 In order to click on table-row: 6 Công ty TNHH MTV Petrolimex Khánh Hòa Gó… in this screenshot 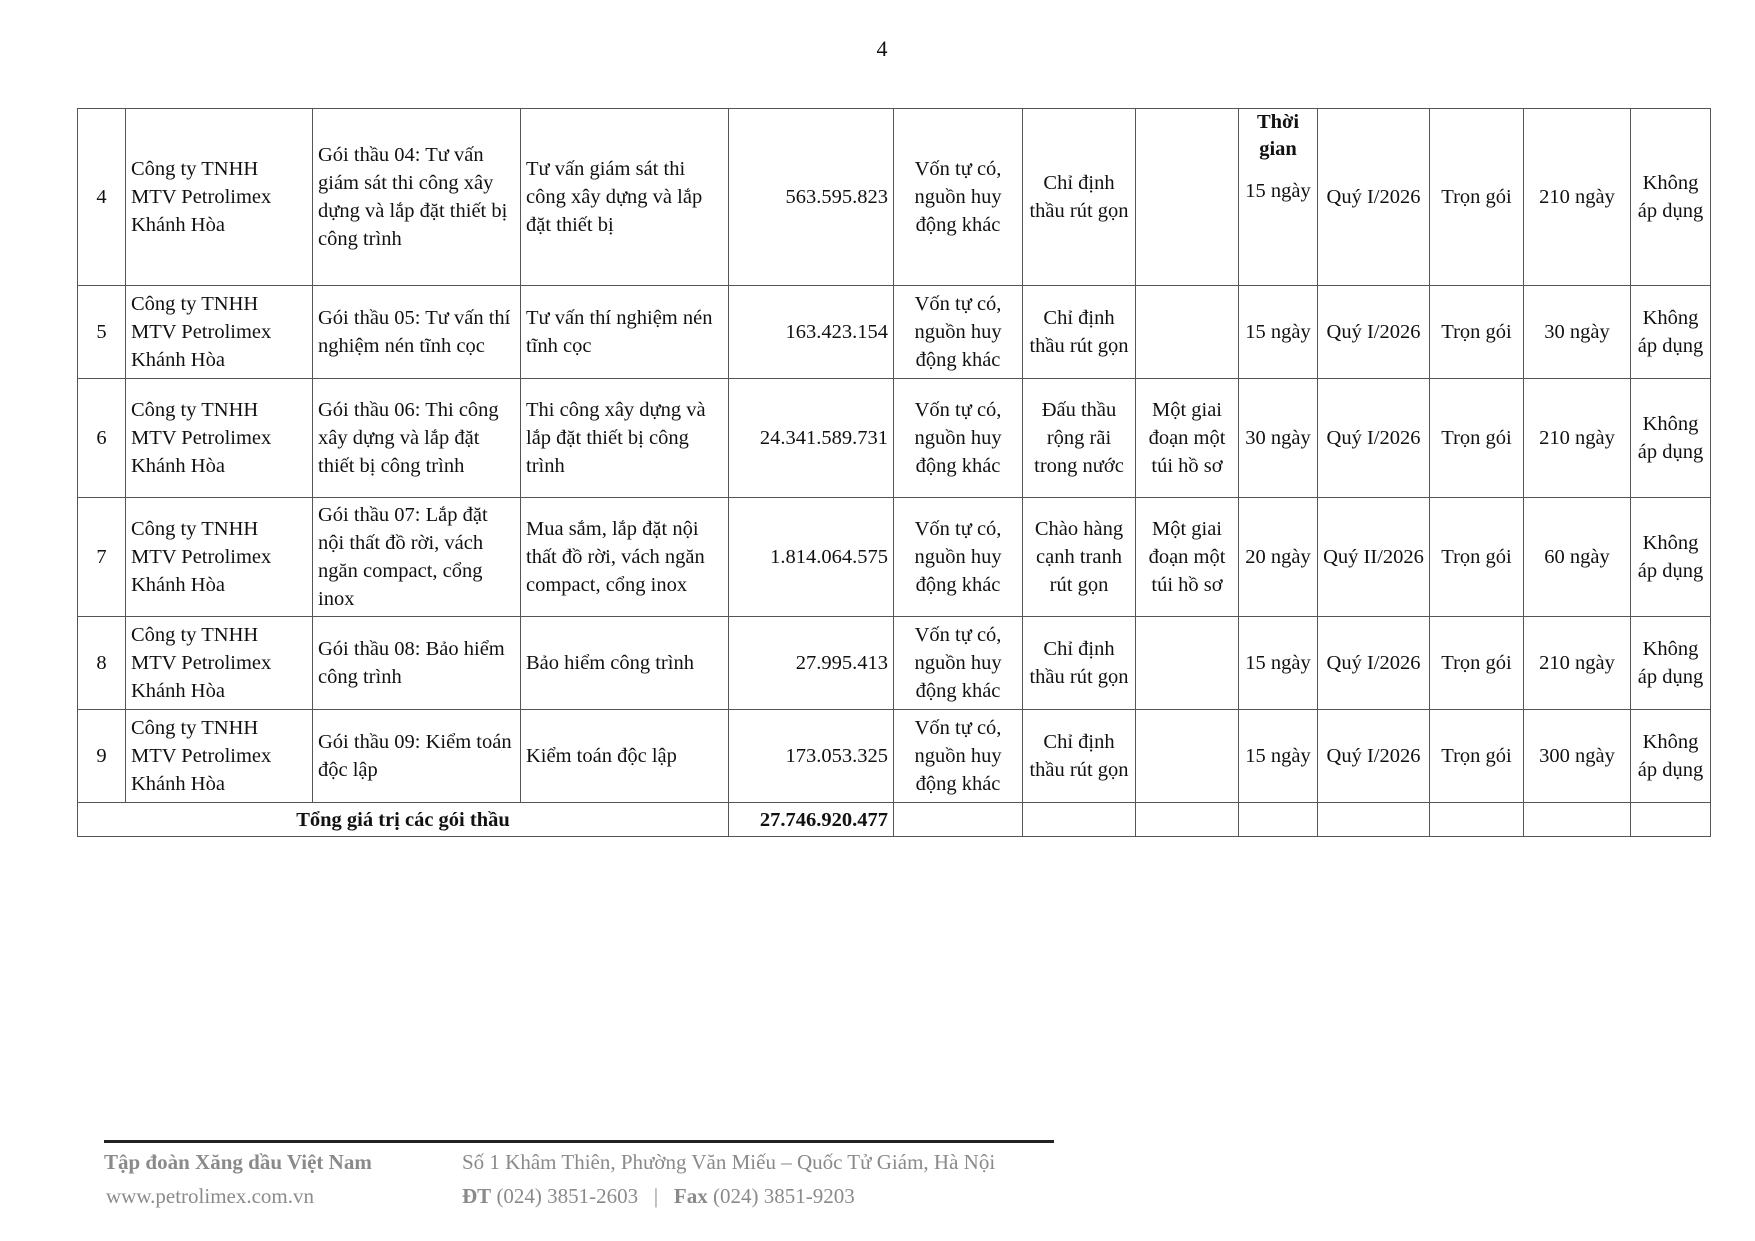, I will do `click(894, 438)`.